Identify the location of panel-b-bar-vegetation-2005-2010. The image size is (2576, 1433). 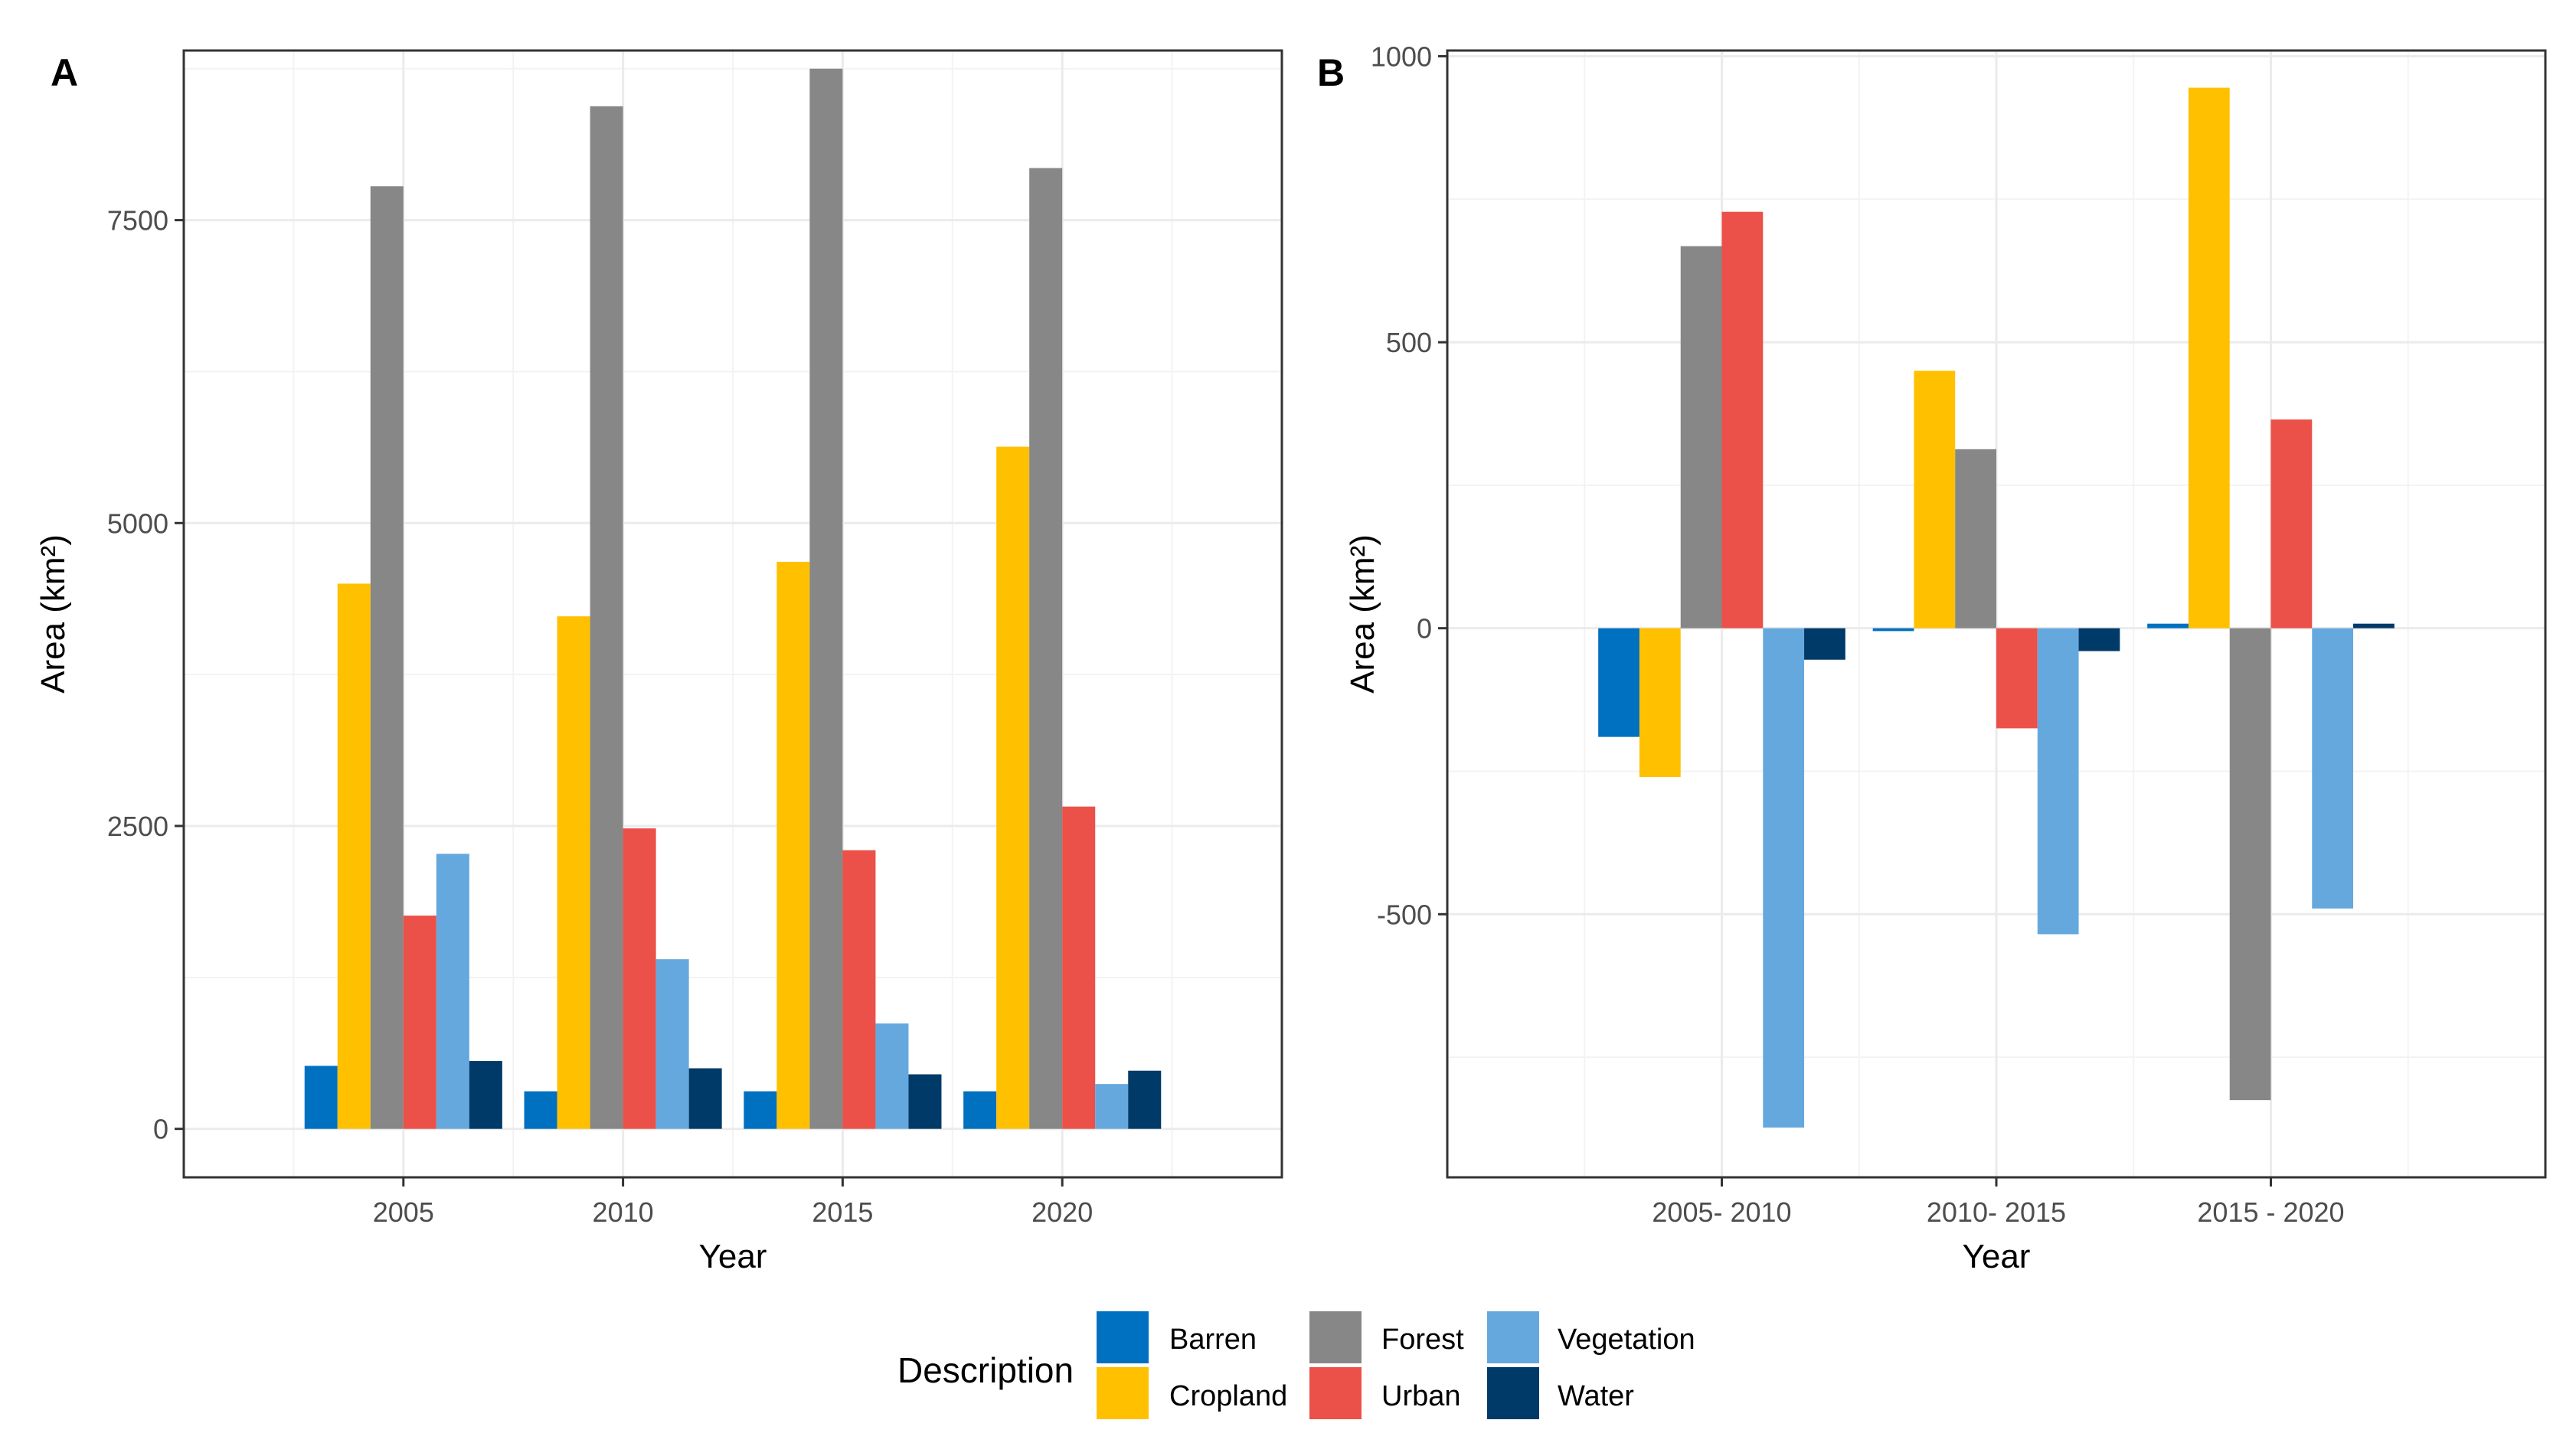
(1784, 878).